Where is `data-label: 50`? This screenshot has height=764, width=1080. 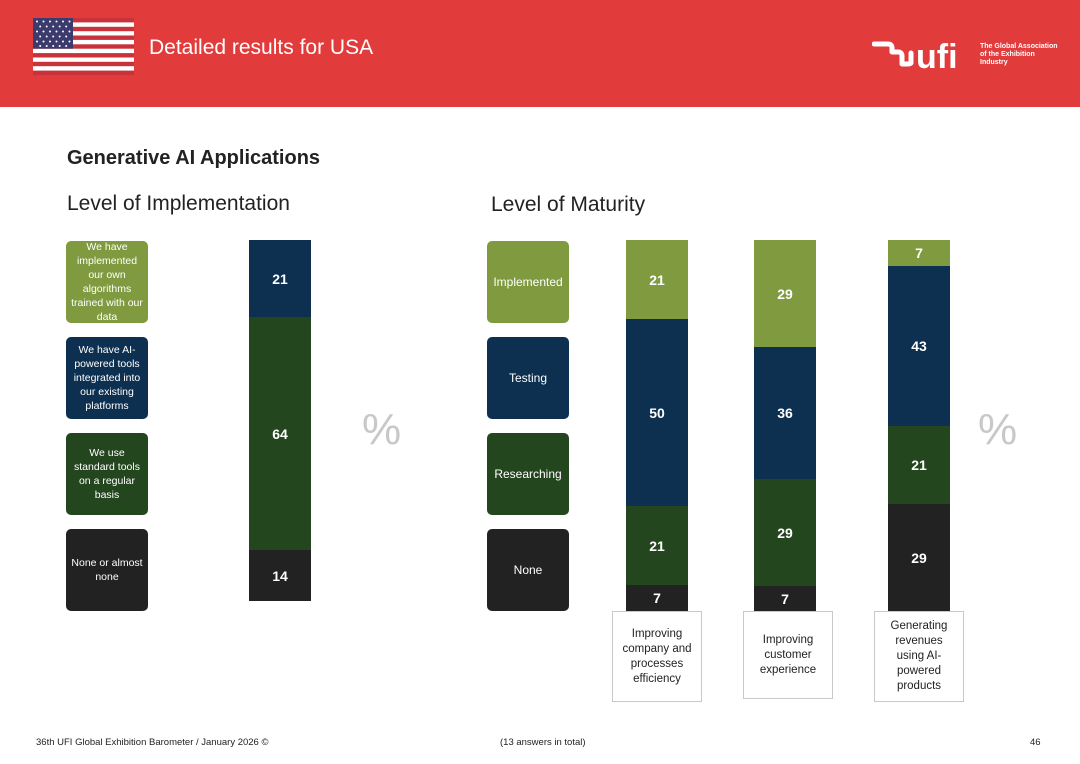
data-label: 50 is located at coordinates (657, 412).